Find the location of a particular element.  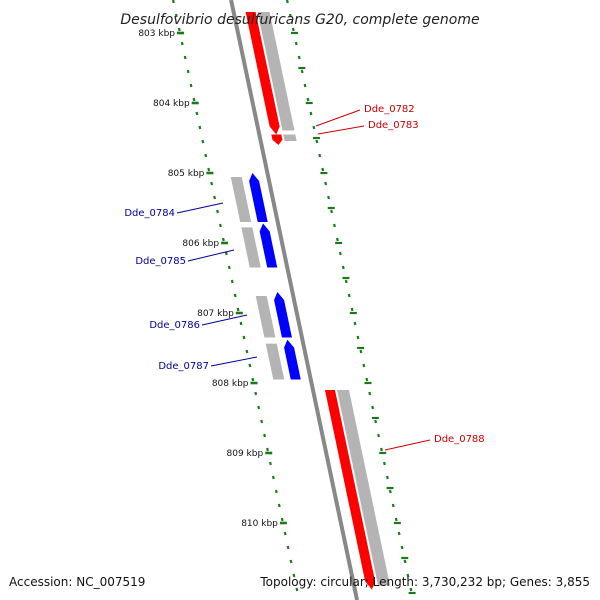

scale-tick: 807 kbp is located at coordinates (220, 314).